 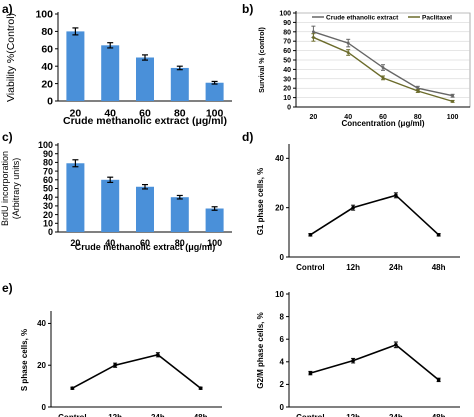 What do you see at coordinates (11, 57) in the screenshot?
I see `y-axis-label: Viability %(Control)` at bounding box center [11, 57].